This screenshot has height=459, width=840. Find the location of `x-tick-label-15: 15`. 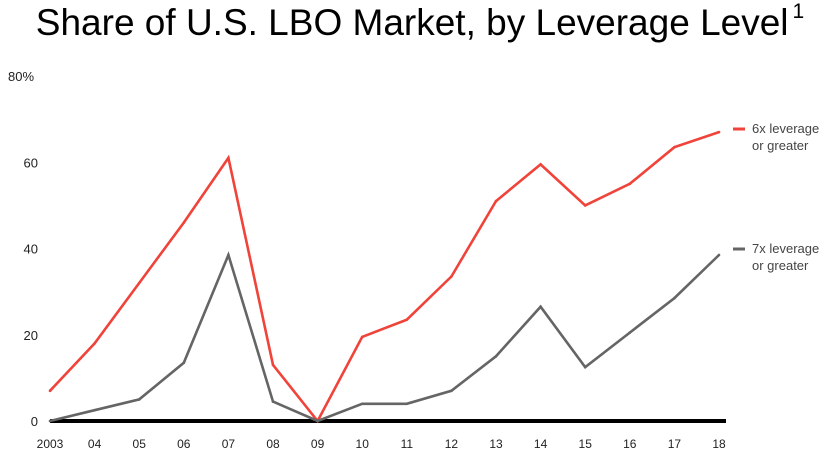

x-tick-label-15: 15 is located at coordinates (586, 444).